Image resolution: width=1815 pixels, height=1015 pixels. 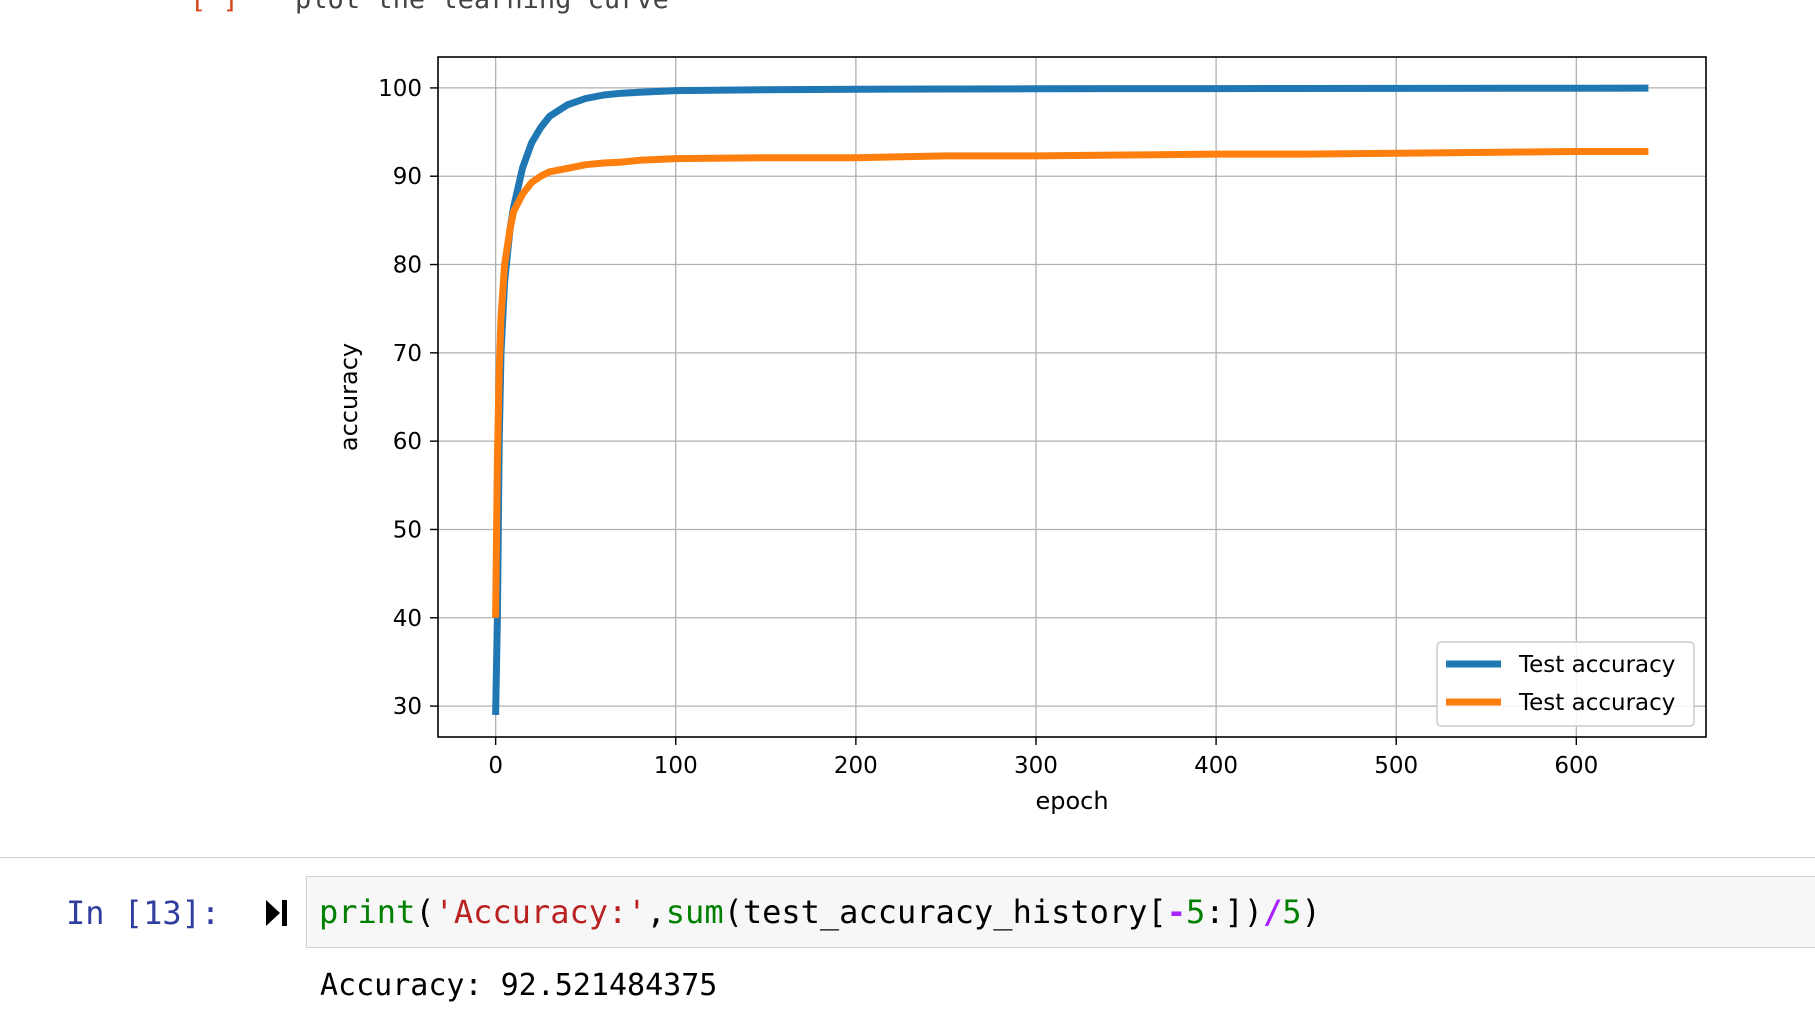 I want to click on code-token-string: 'Accuracy:', so click(x=540, y=912).